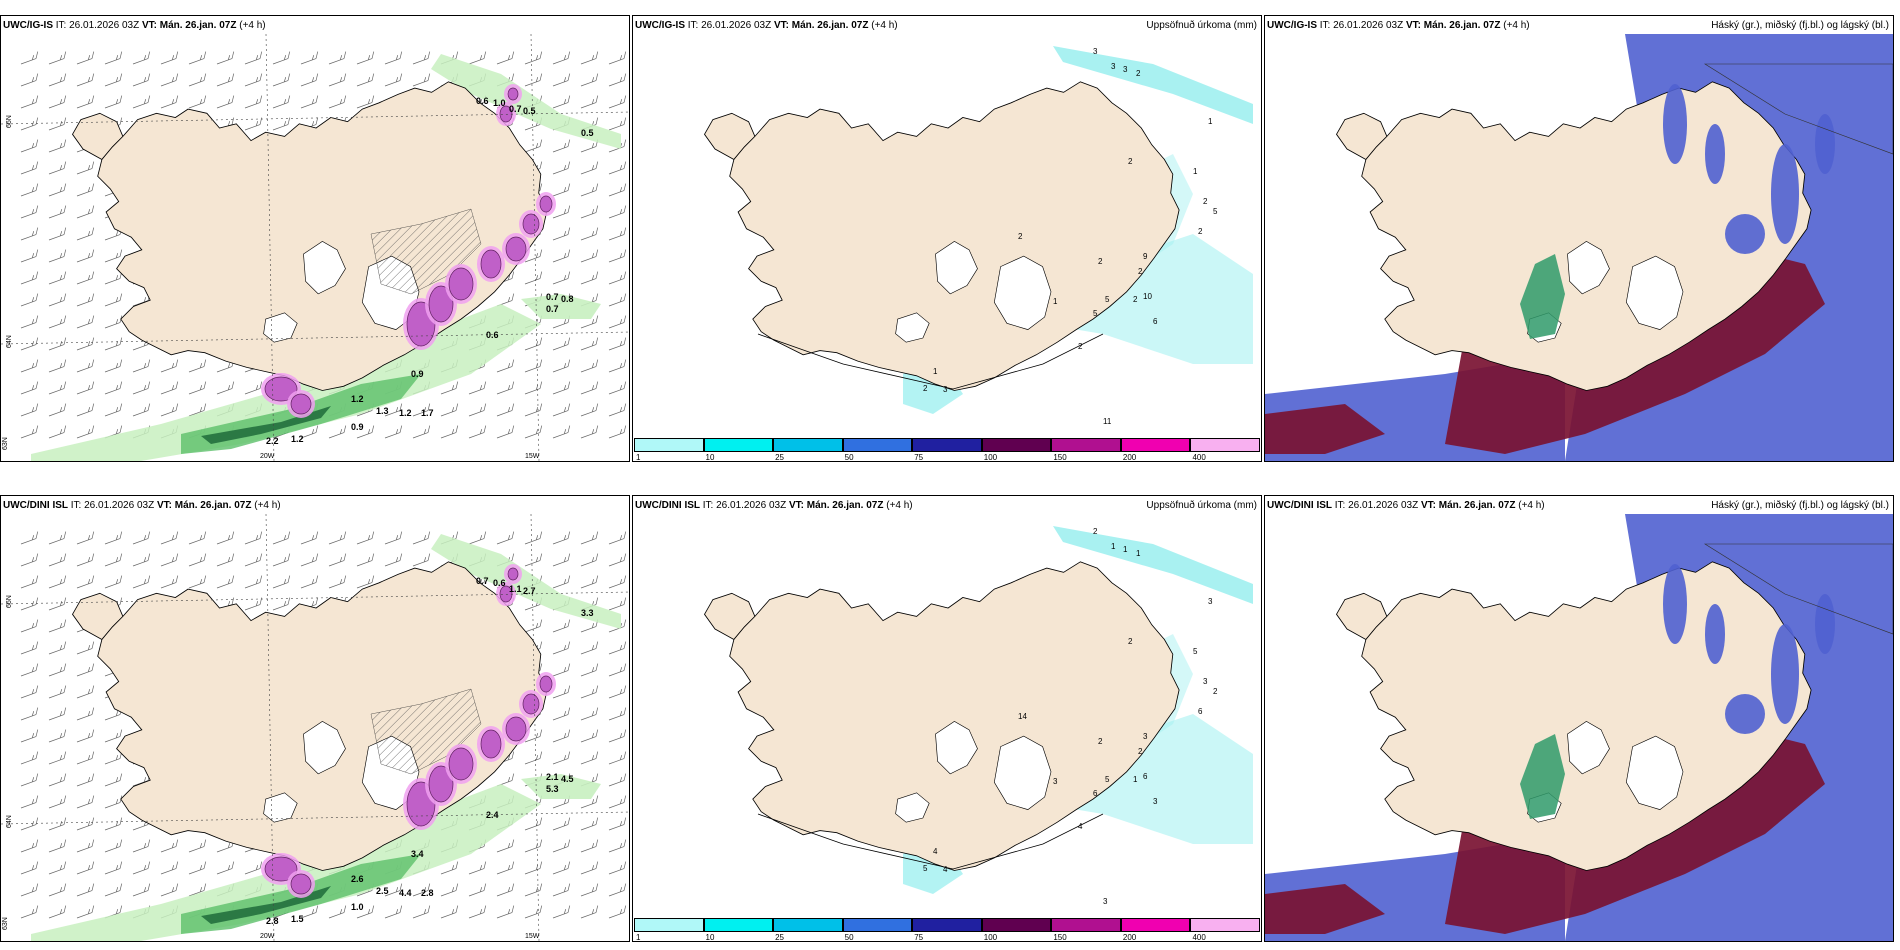 The image size is (1900, 950). Describe the element at coordinates (267, 936) in the screenshot. I see `longitude-label: 20W` at that location.